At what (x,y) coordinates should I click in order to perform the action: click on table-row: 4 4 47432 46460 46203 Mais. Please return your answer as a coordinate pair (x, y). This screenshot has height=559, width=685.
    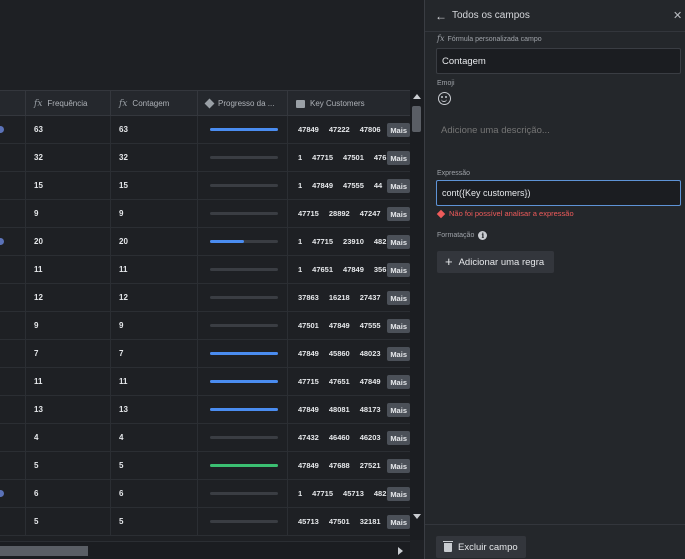
    Looking at the image, I should click on (205, 438).